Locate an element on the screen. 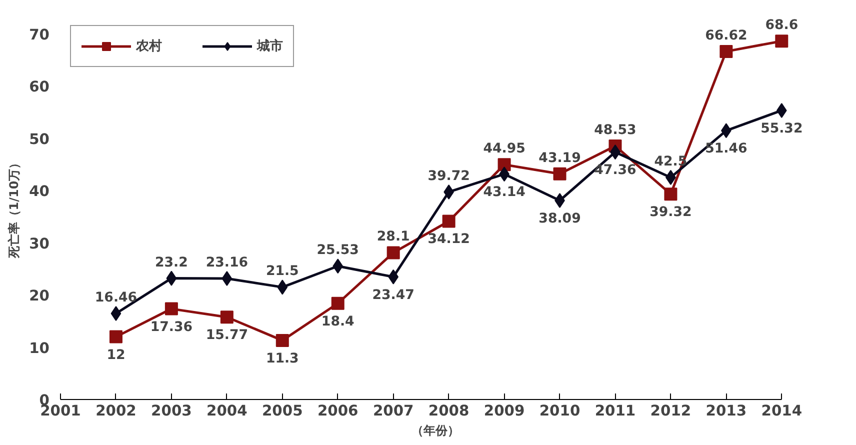  x-tick-label: 2009 is located at coordinates (504, 411).